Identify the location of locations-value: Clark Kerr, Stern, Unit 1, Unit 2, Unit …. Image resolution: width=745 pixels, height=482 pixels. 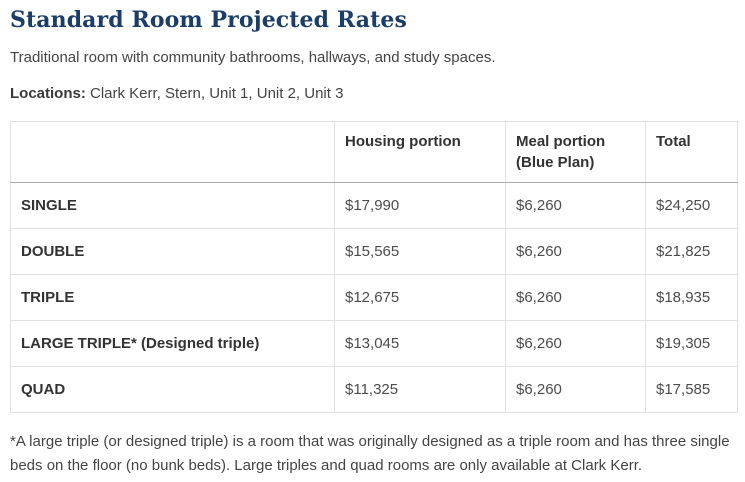
(214, 93).